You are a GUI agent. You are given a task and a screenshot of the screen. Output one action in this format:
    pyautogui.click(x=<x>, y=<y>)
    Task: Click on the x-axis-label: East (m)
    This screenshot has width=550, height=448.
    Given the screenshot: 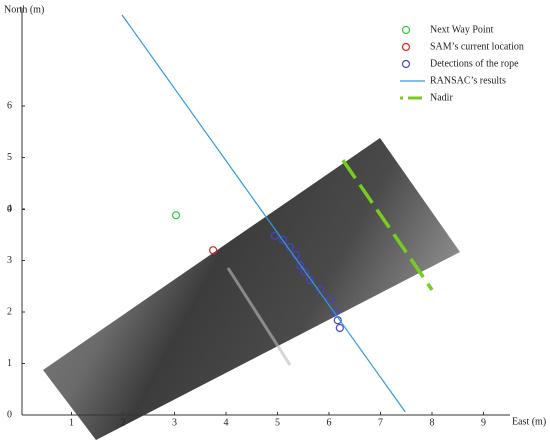 What is the action you would take?
    pyautogui.click(x=529, y=421)
    